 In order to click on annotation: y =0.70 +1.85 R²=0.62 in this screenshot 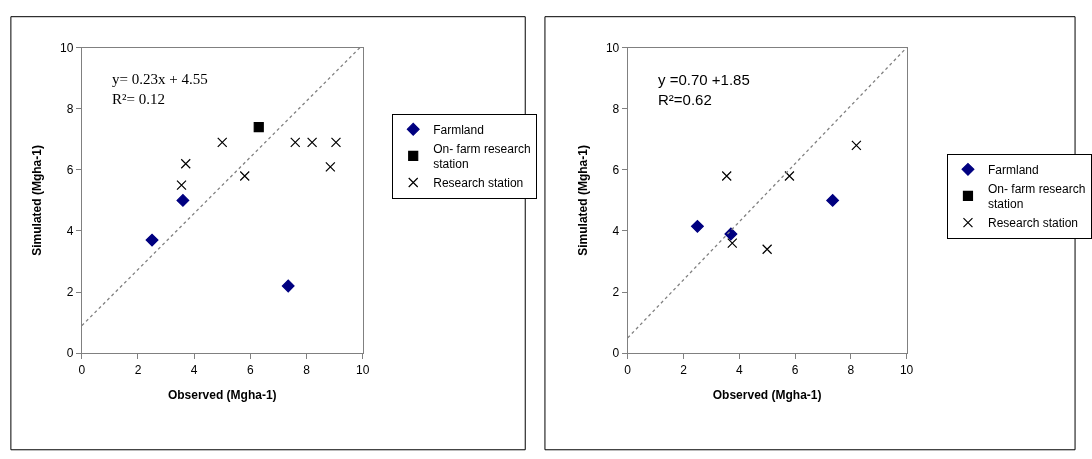, I will do `click(704, 89)`.